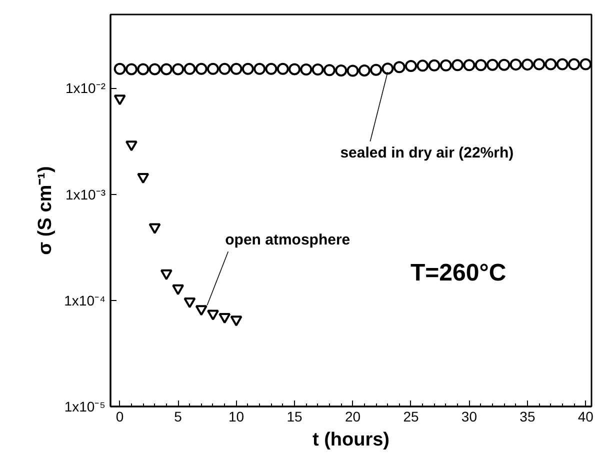  Describe the element at coordinates (294, 416) in the screenshot. I see `x-tick-label: 15` at that location.